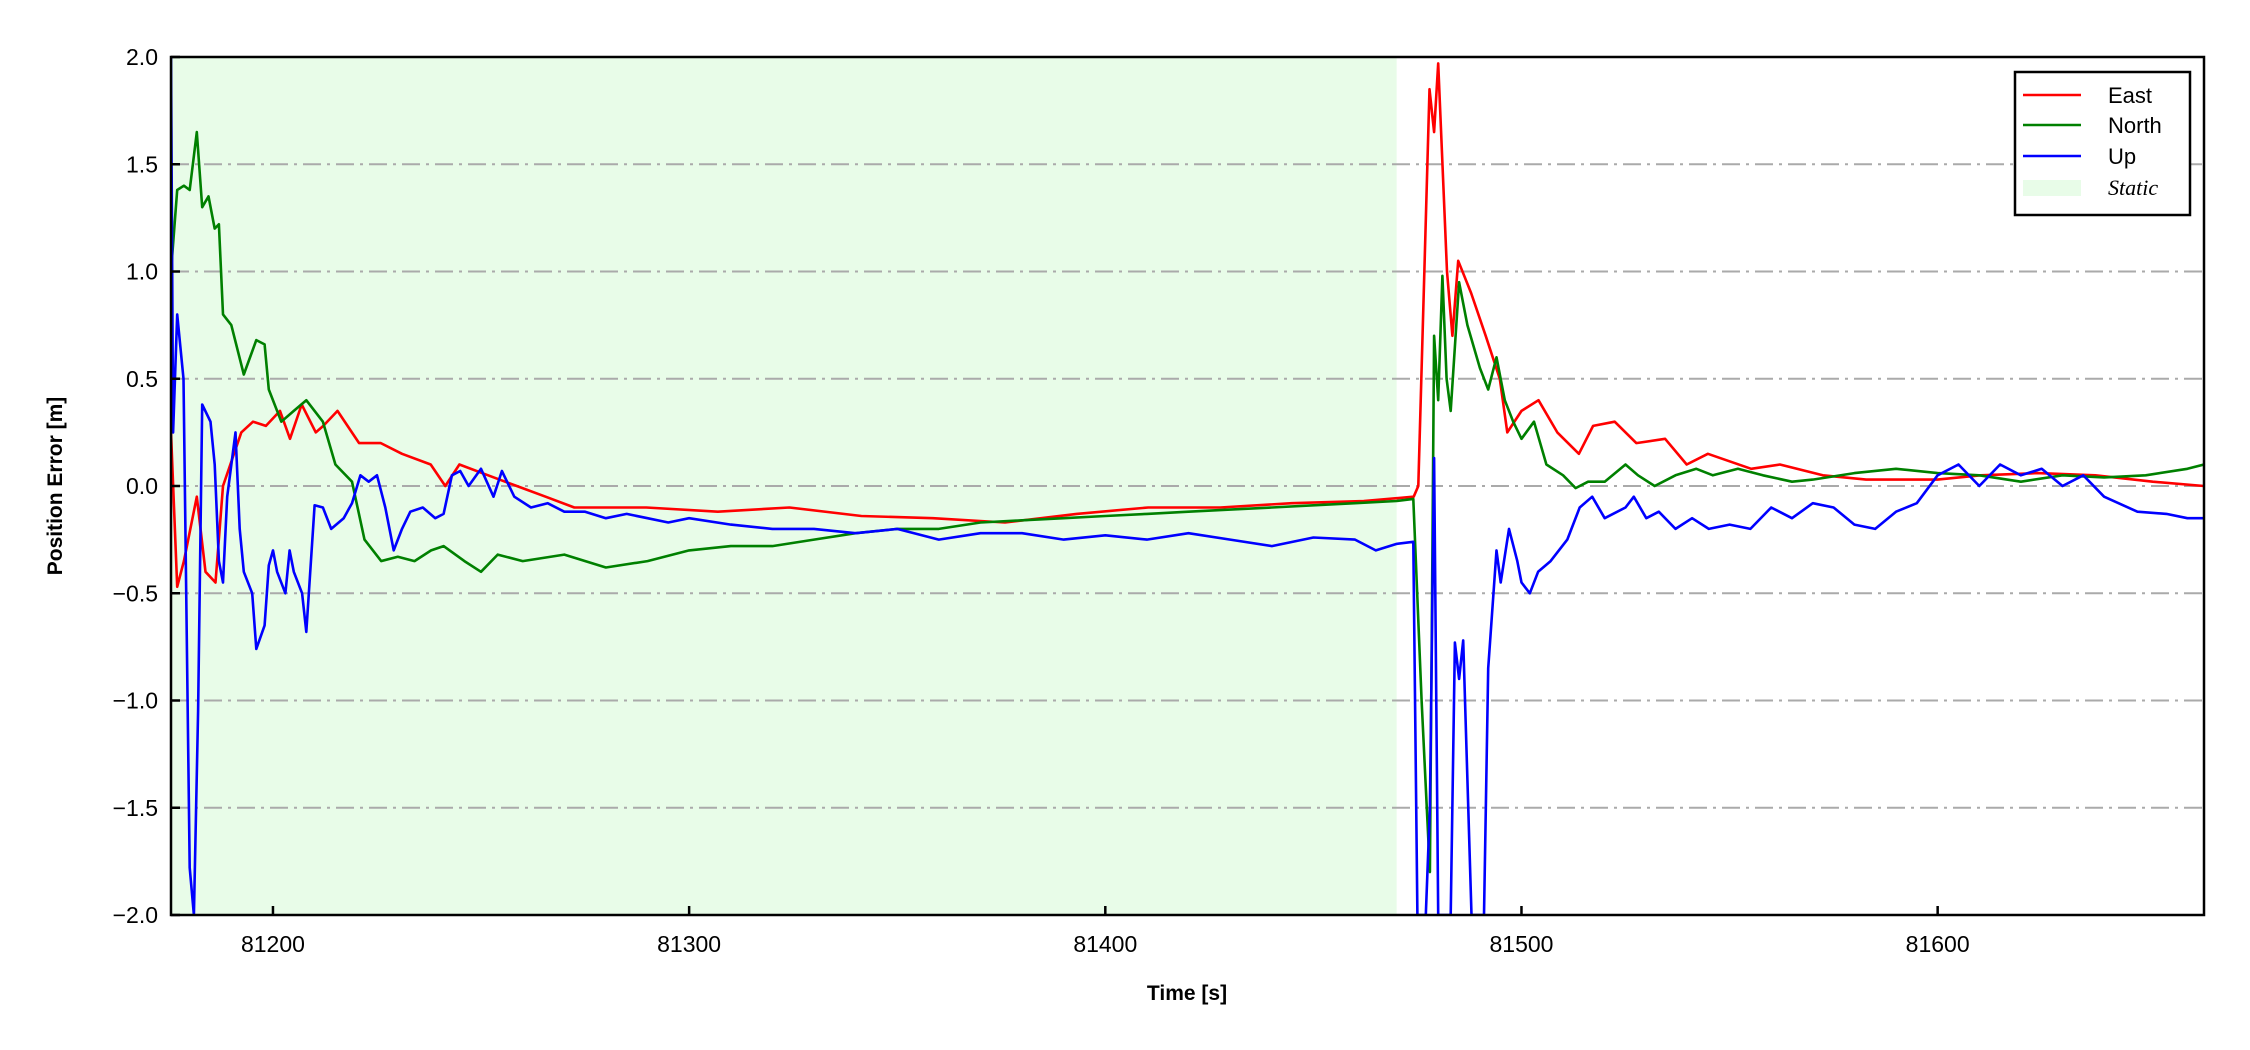  Describe the element at coordinates (142, 272) in the screenshot. I see `y-tick-label: 1.0` at that location.